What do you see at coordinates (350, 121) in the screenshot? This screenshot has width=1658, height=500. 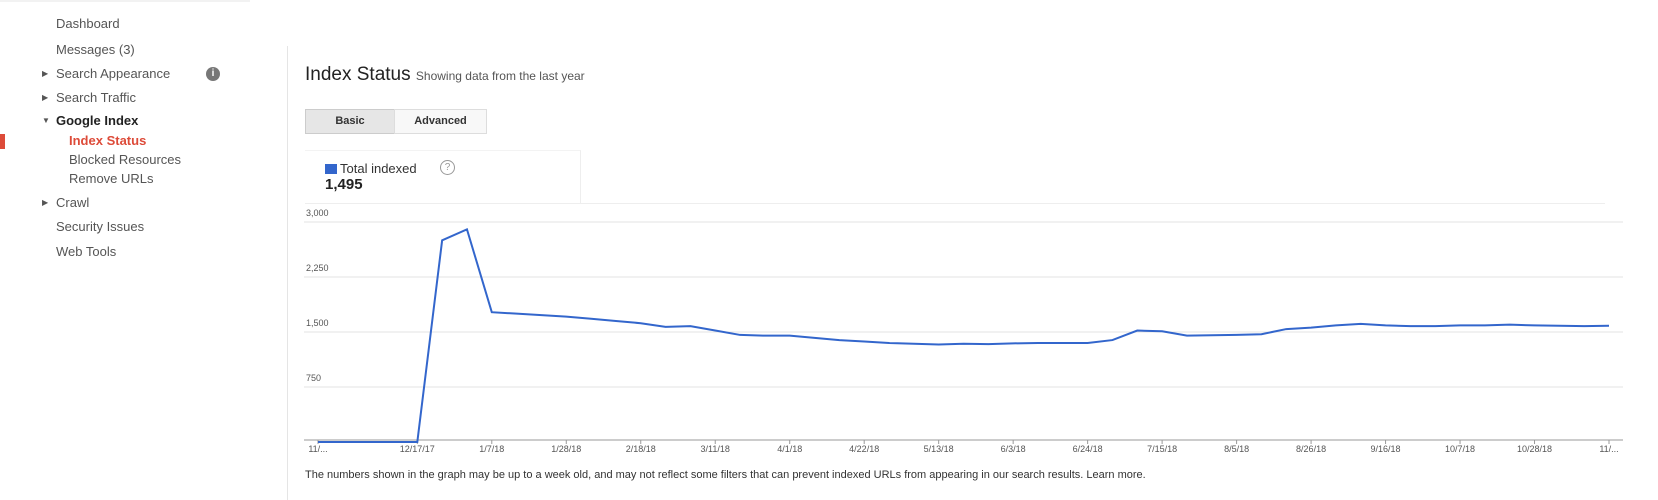 I see `tab-basic: Basic` at bounding box center [350, 121].